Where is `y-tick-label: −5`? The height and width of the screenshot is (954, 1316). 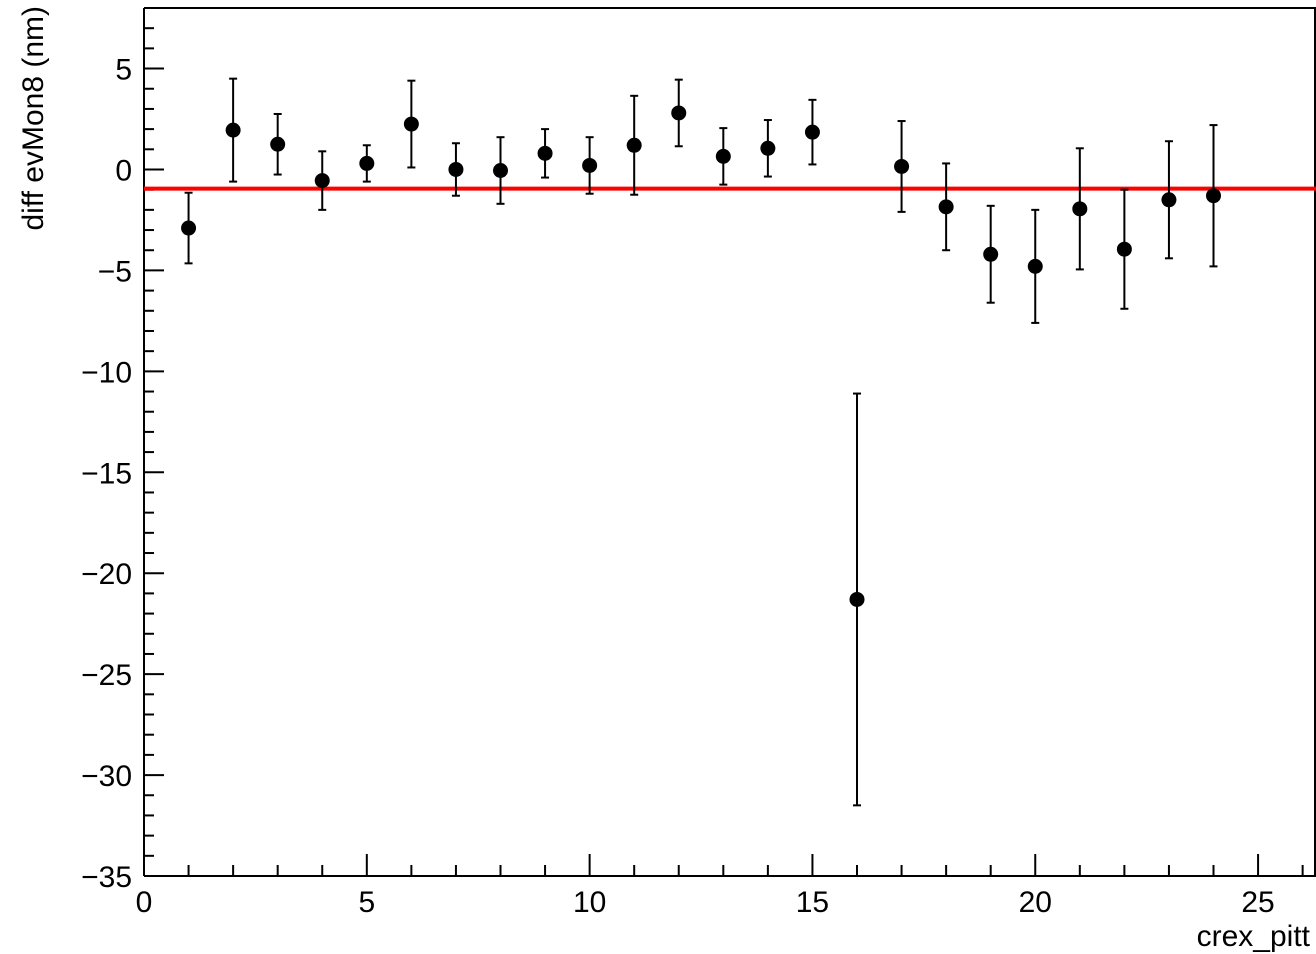 y-tick-label: −5 is located at coordinates (115, 271).